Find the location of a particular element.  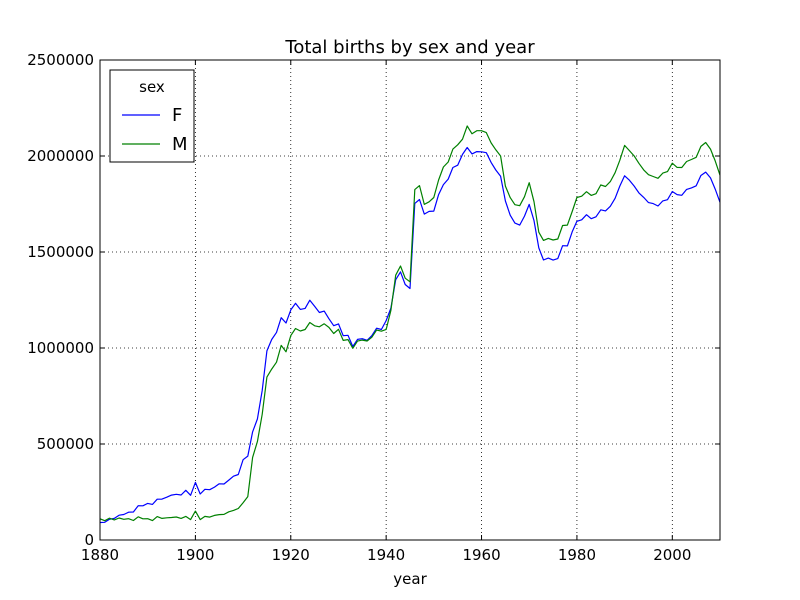

y-tick-label: 0 is located at coordinates (89, 540).